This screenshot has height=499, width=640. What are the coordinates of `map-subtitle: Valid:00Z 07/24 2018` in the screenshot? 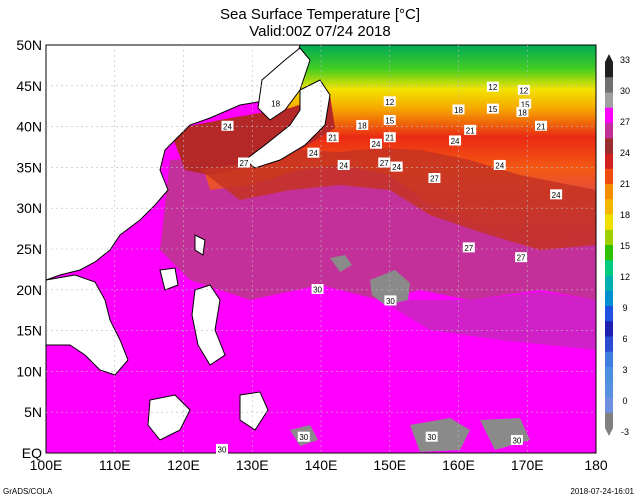 It's located at (320, 31).